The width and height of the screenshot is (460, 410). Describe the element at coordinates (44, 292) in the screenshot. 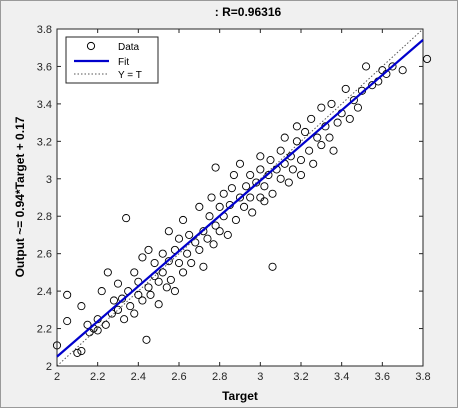

I see `y-tick-label: 2.4` at that location.